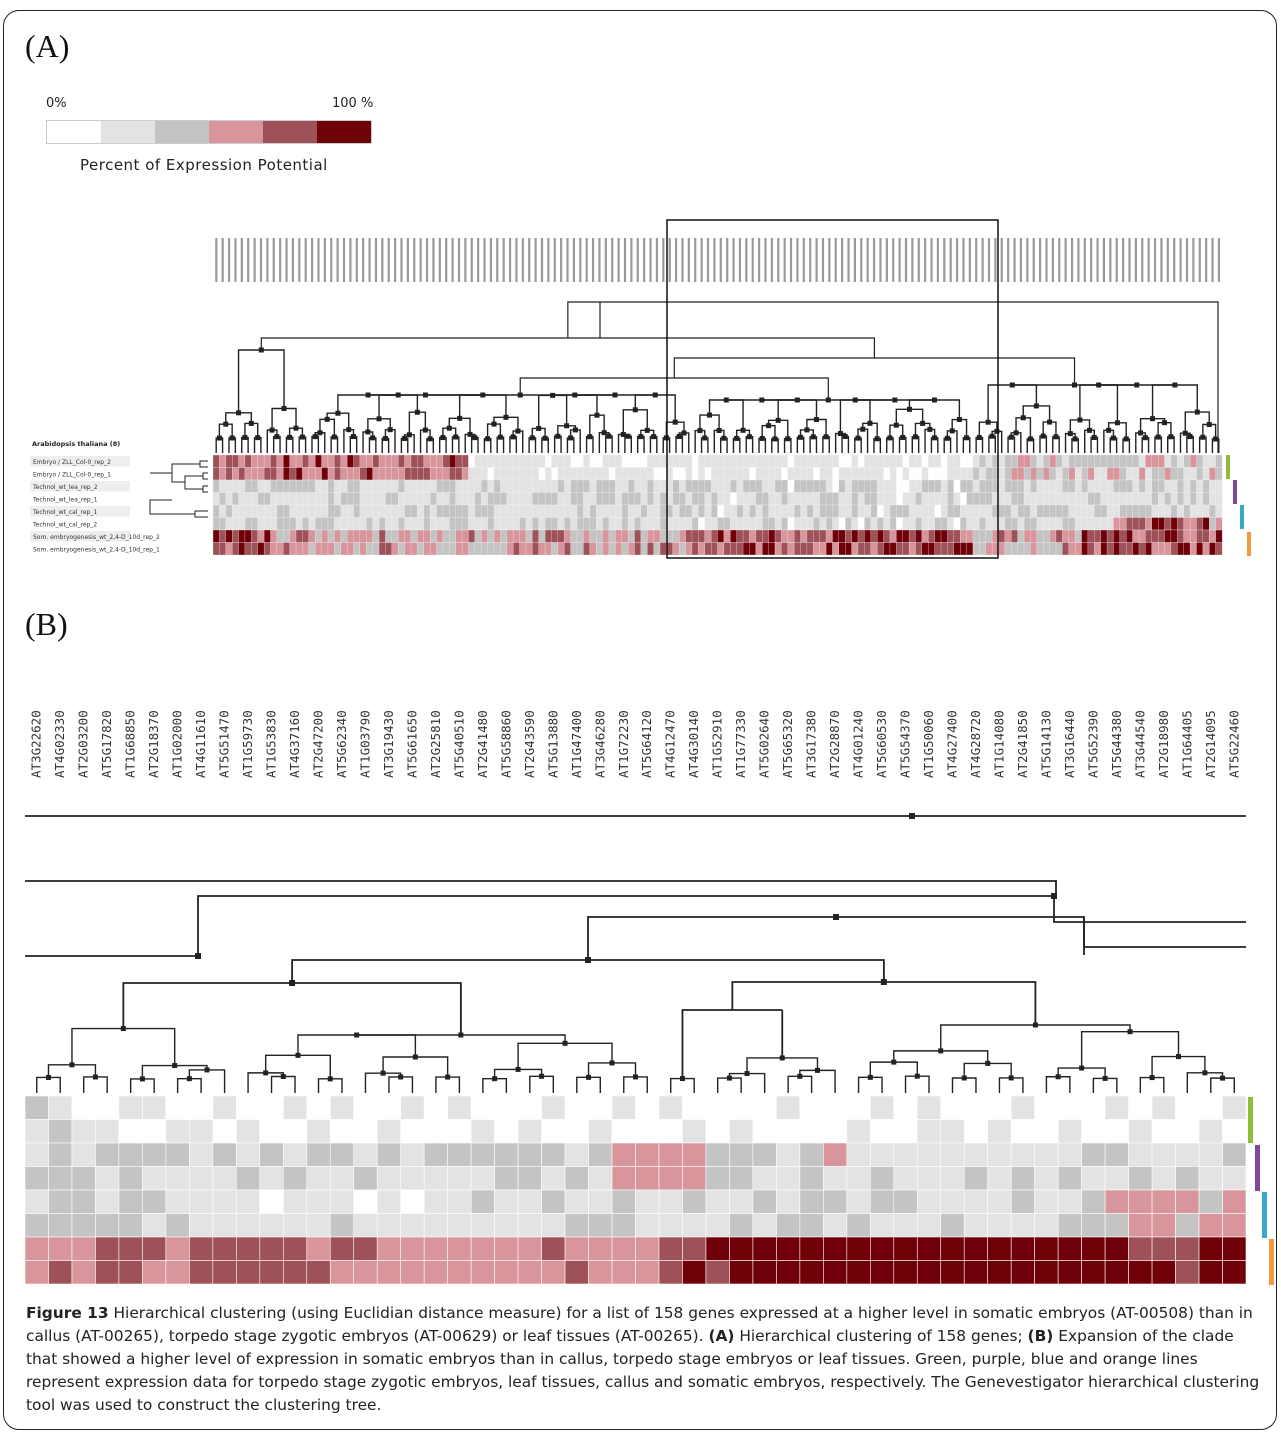 The height and width of the screenshot is (1435, 1281). I want to click on group-color-bar, so click(1257, 1168).